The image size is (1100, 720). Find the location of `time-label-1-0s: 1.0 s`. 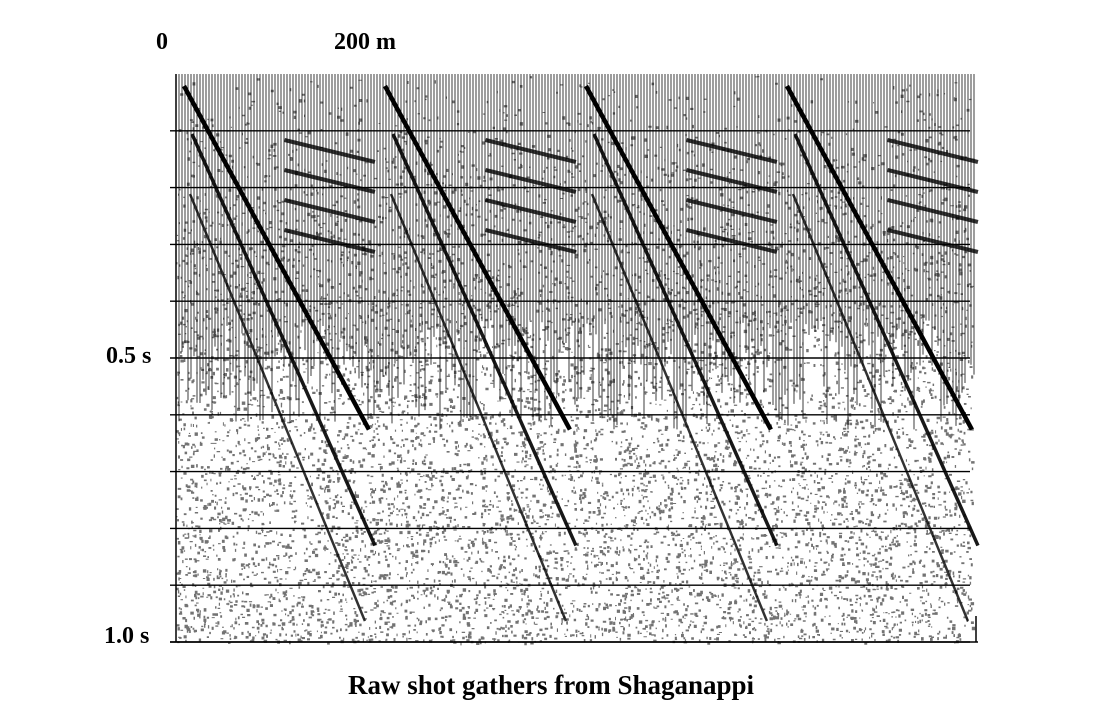

time-label-1-0s: 1.0 s is located at coordinates (127, 636).